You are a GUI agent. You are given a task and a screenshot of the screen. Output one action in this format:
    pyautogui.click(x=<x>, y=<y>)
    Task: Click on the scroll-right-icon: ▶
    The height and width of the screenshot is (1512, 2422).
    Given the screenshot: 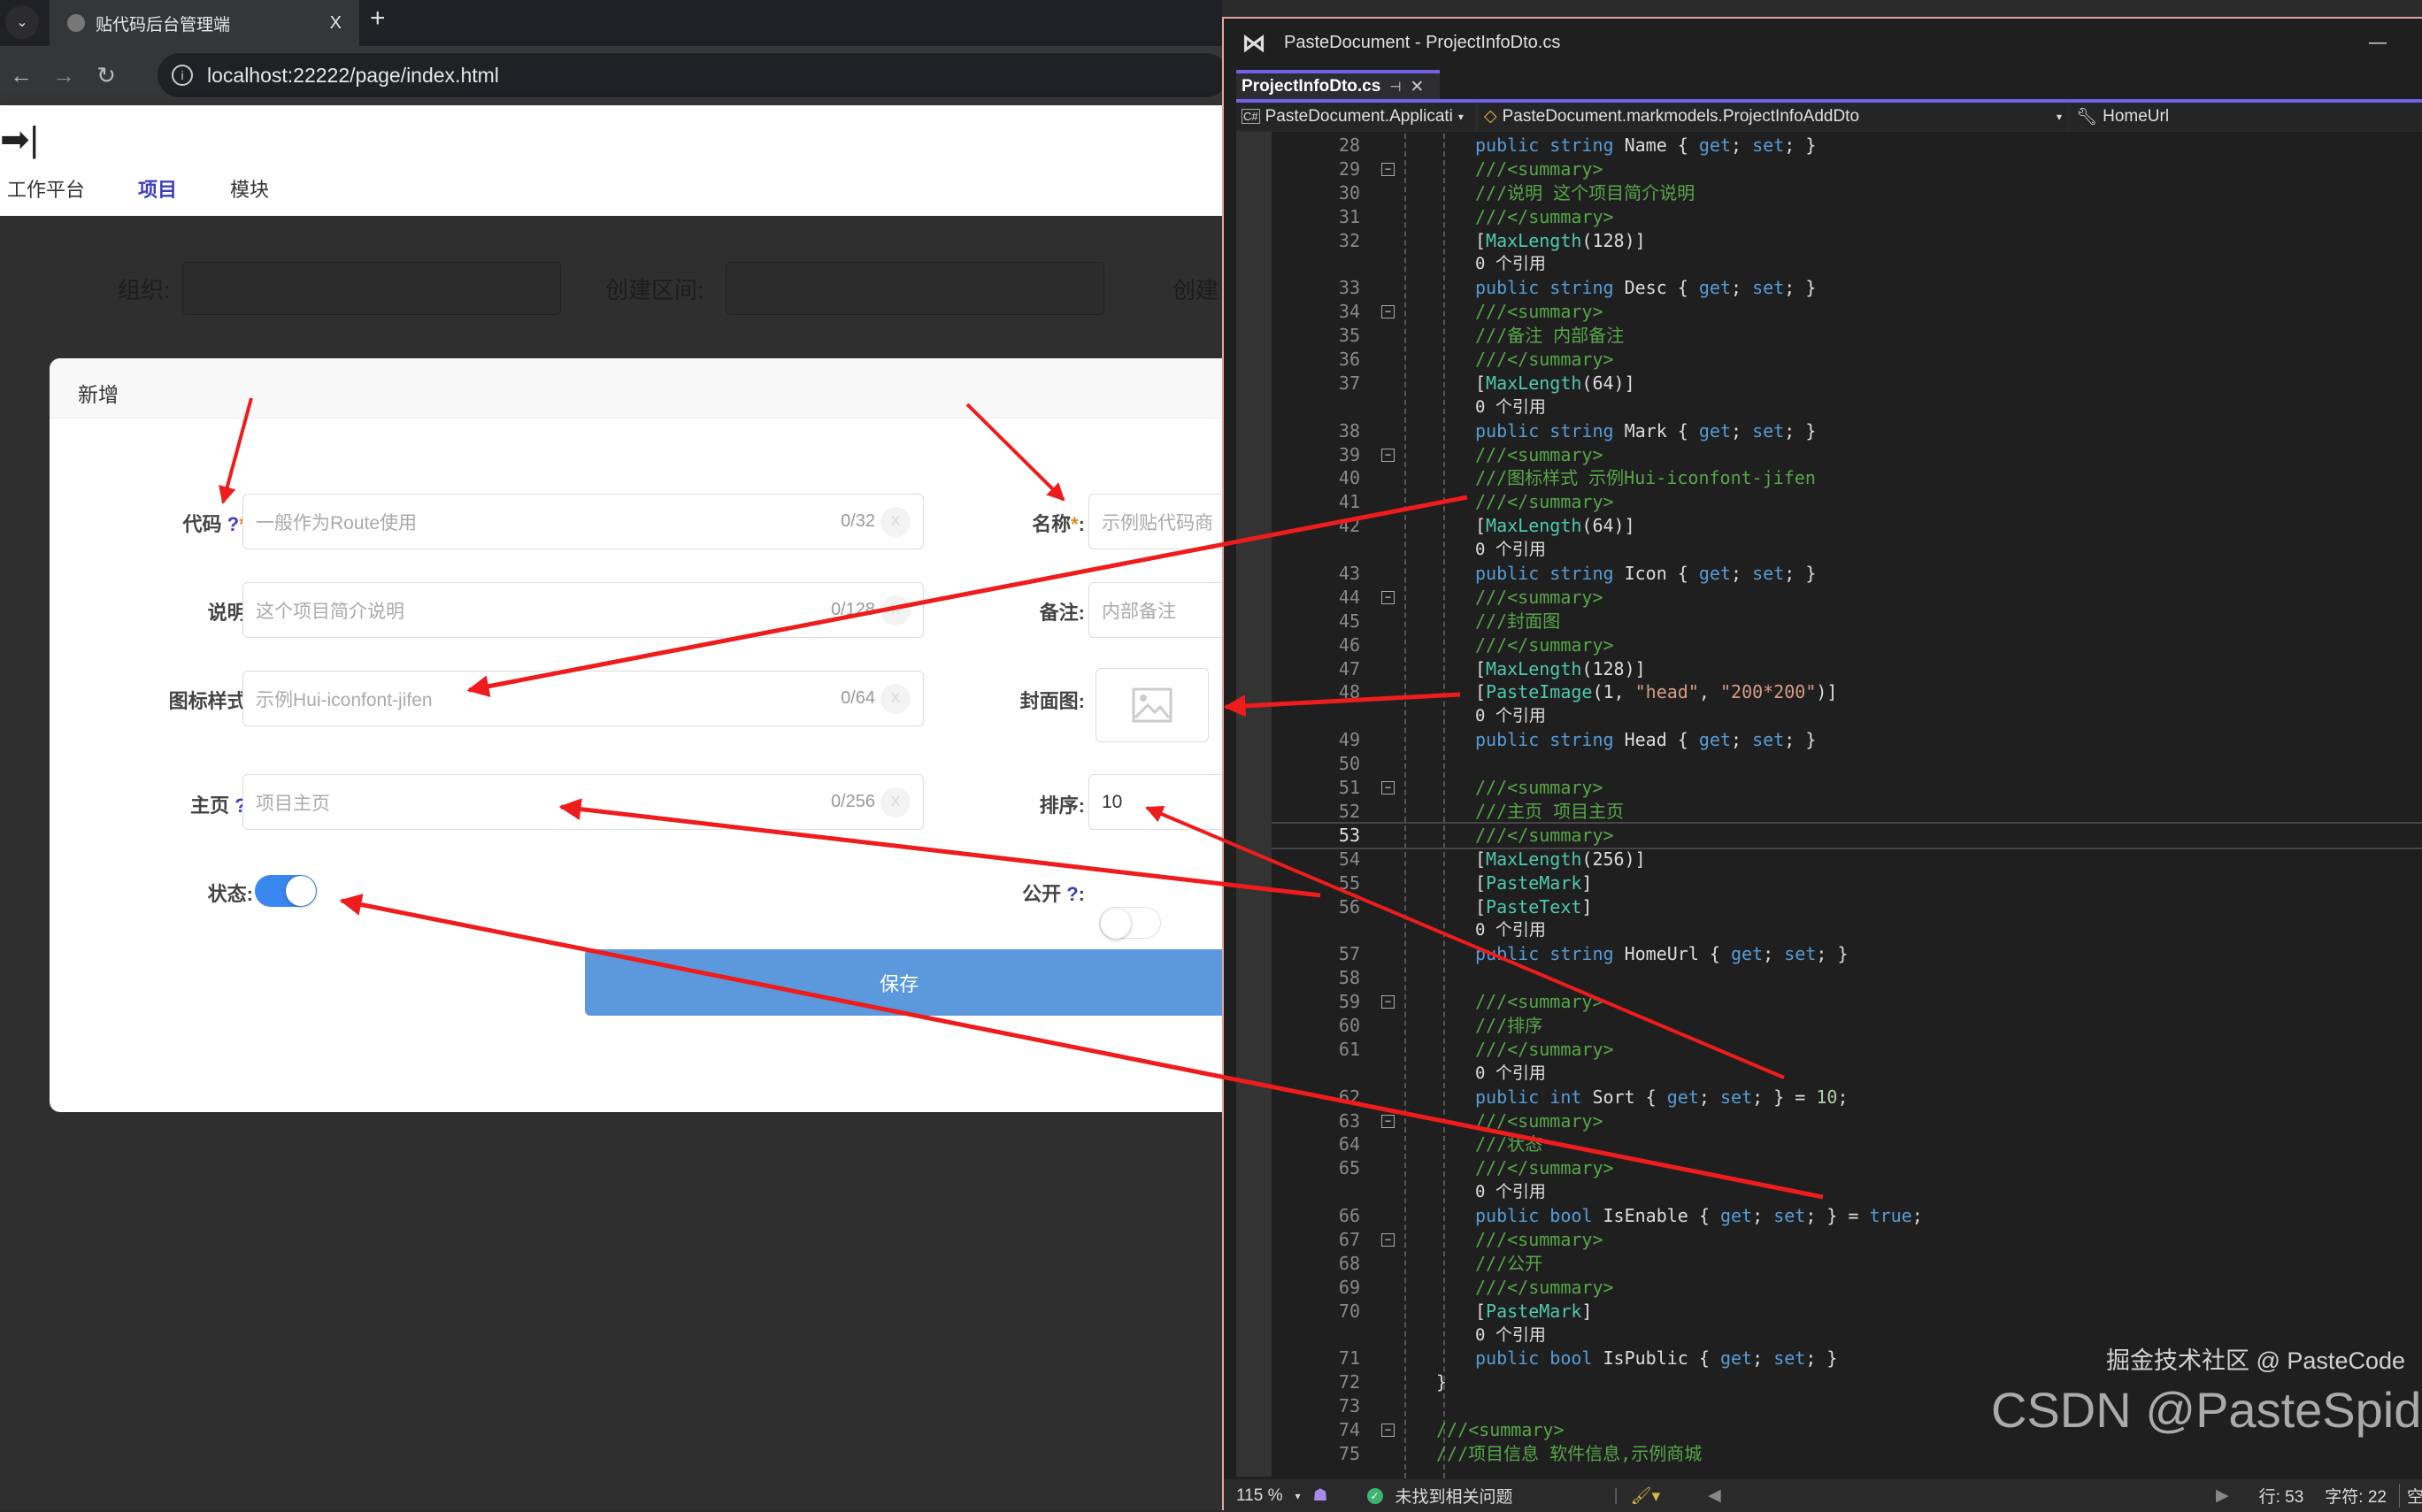 What is the action you would take?
    pyautogui.click(x=2222, y=1495)
    